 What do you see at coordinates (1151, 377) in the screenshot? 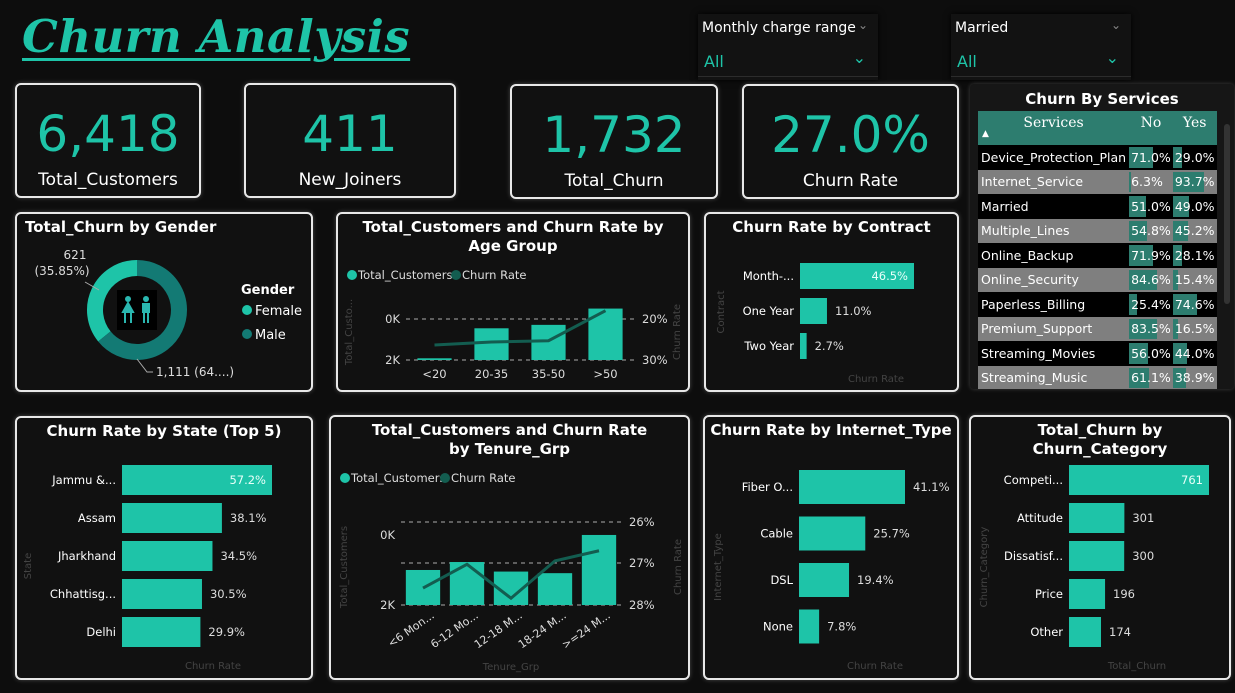
I see `service-no-cell: 61.1%` at bounding box center [1151, 377].